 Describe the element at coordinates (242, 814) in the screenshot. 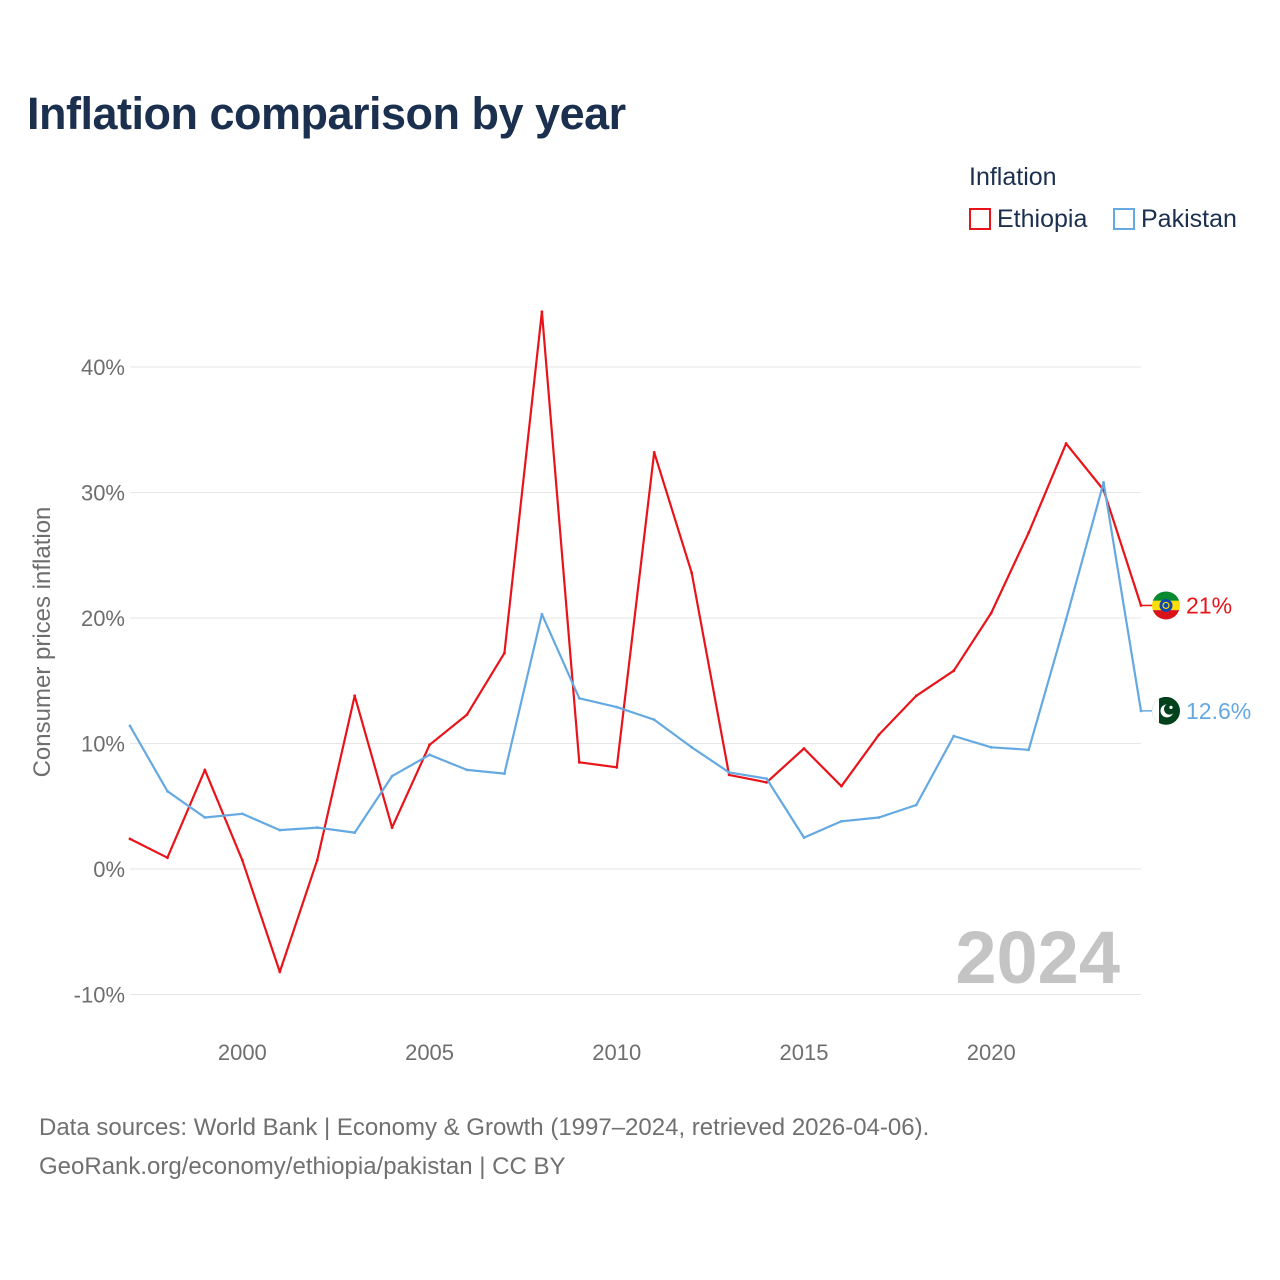

I see `data-point-pakistan-2000` at that location.